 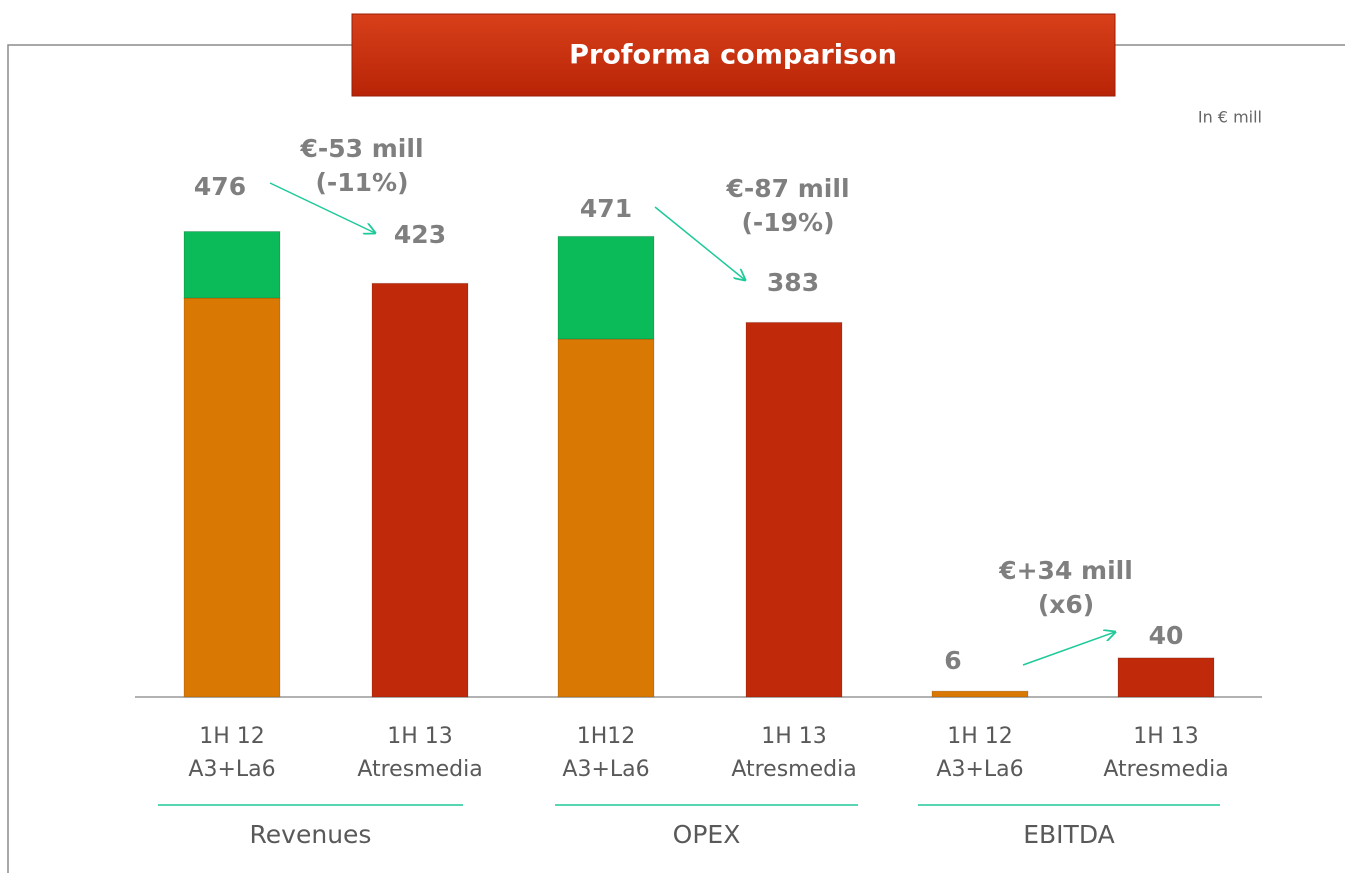 I want to click on total-label: 476, so click(x=220, y=186).